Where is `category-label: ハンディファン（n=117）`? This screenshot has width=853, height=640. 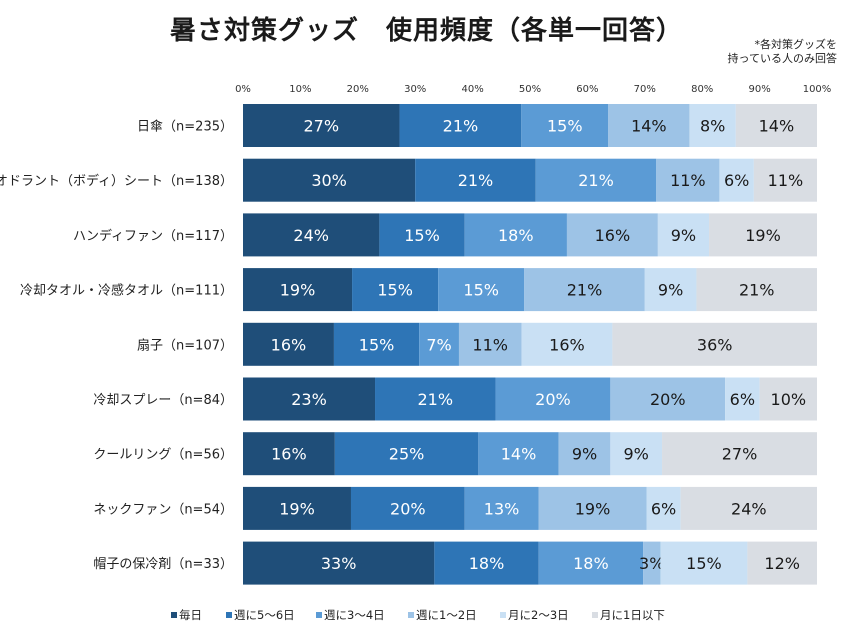 category-label: ハンディファン（n=117） is located at coordinates (153, 236).